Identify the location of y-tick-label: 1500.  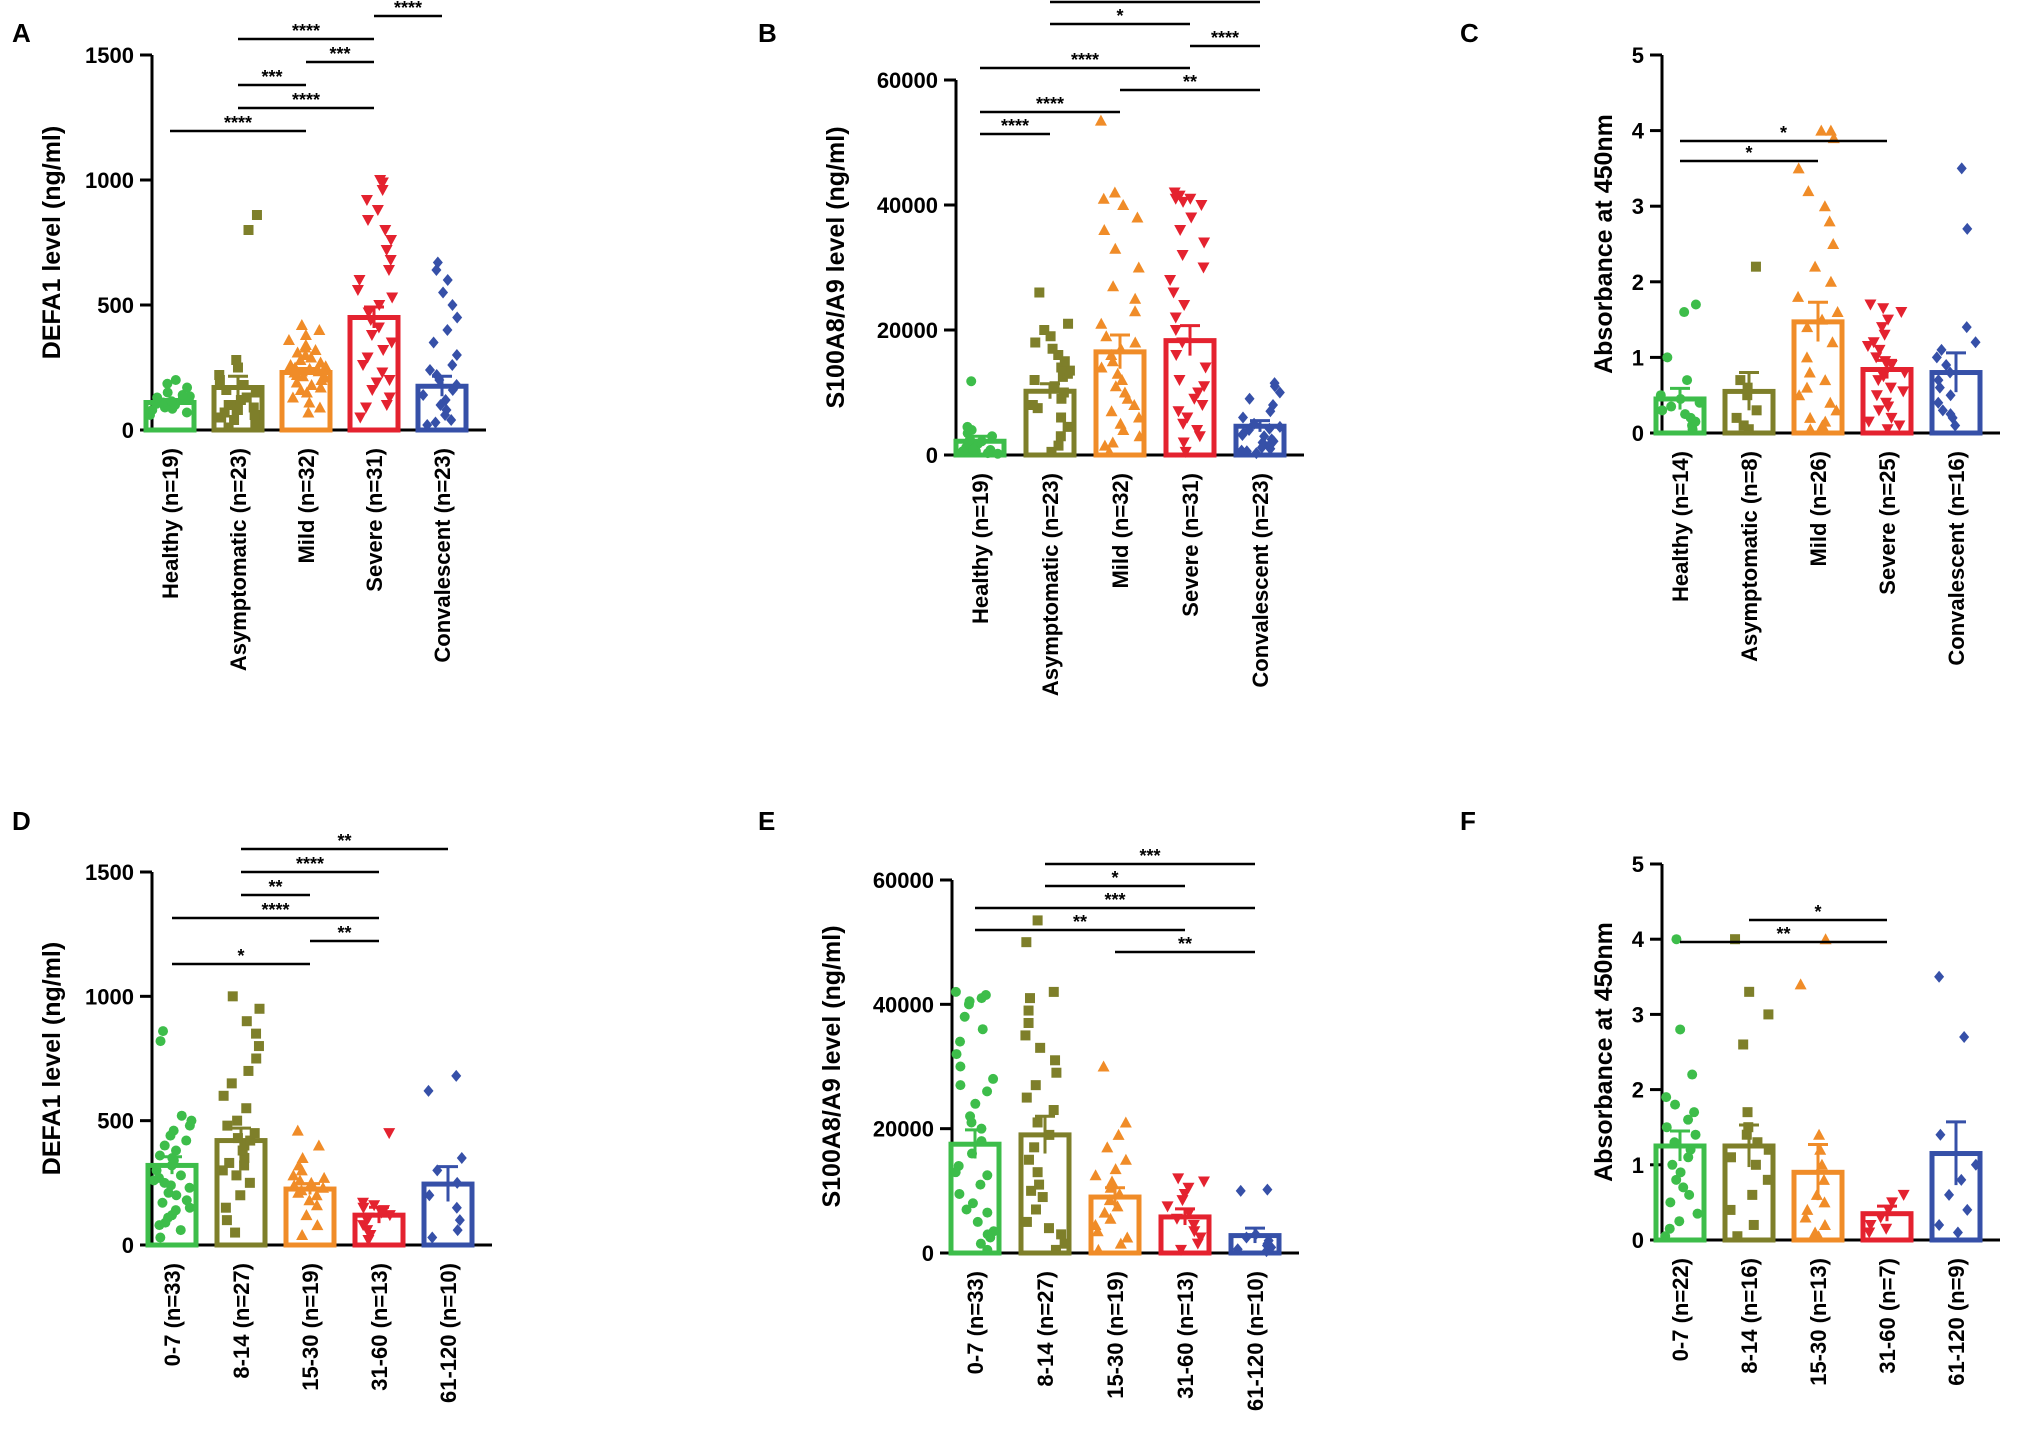
(109, 55).